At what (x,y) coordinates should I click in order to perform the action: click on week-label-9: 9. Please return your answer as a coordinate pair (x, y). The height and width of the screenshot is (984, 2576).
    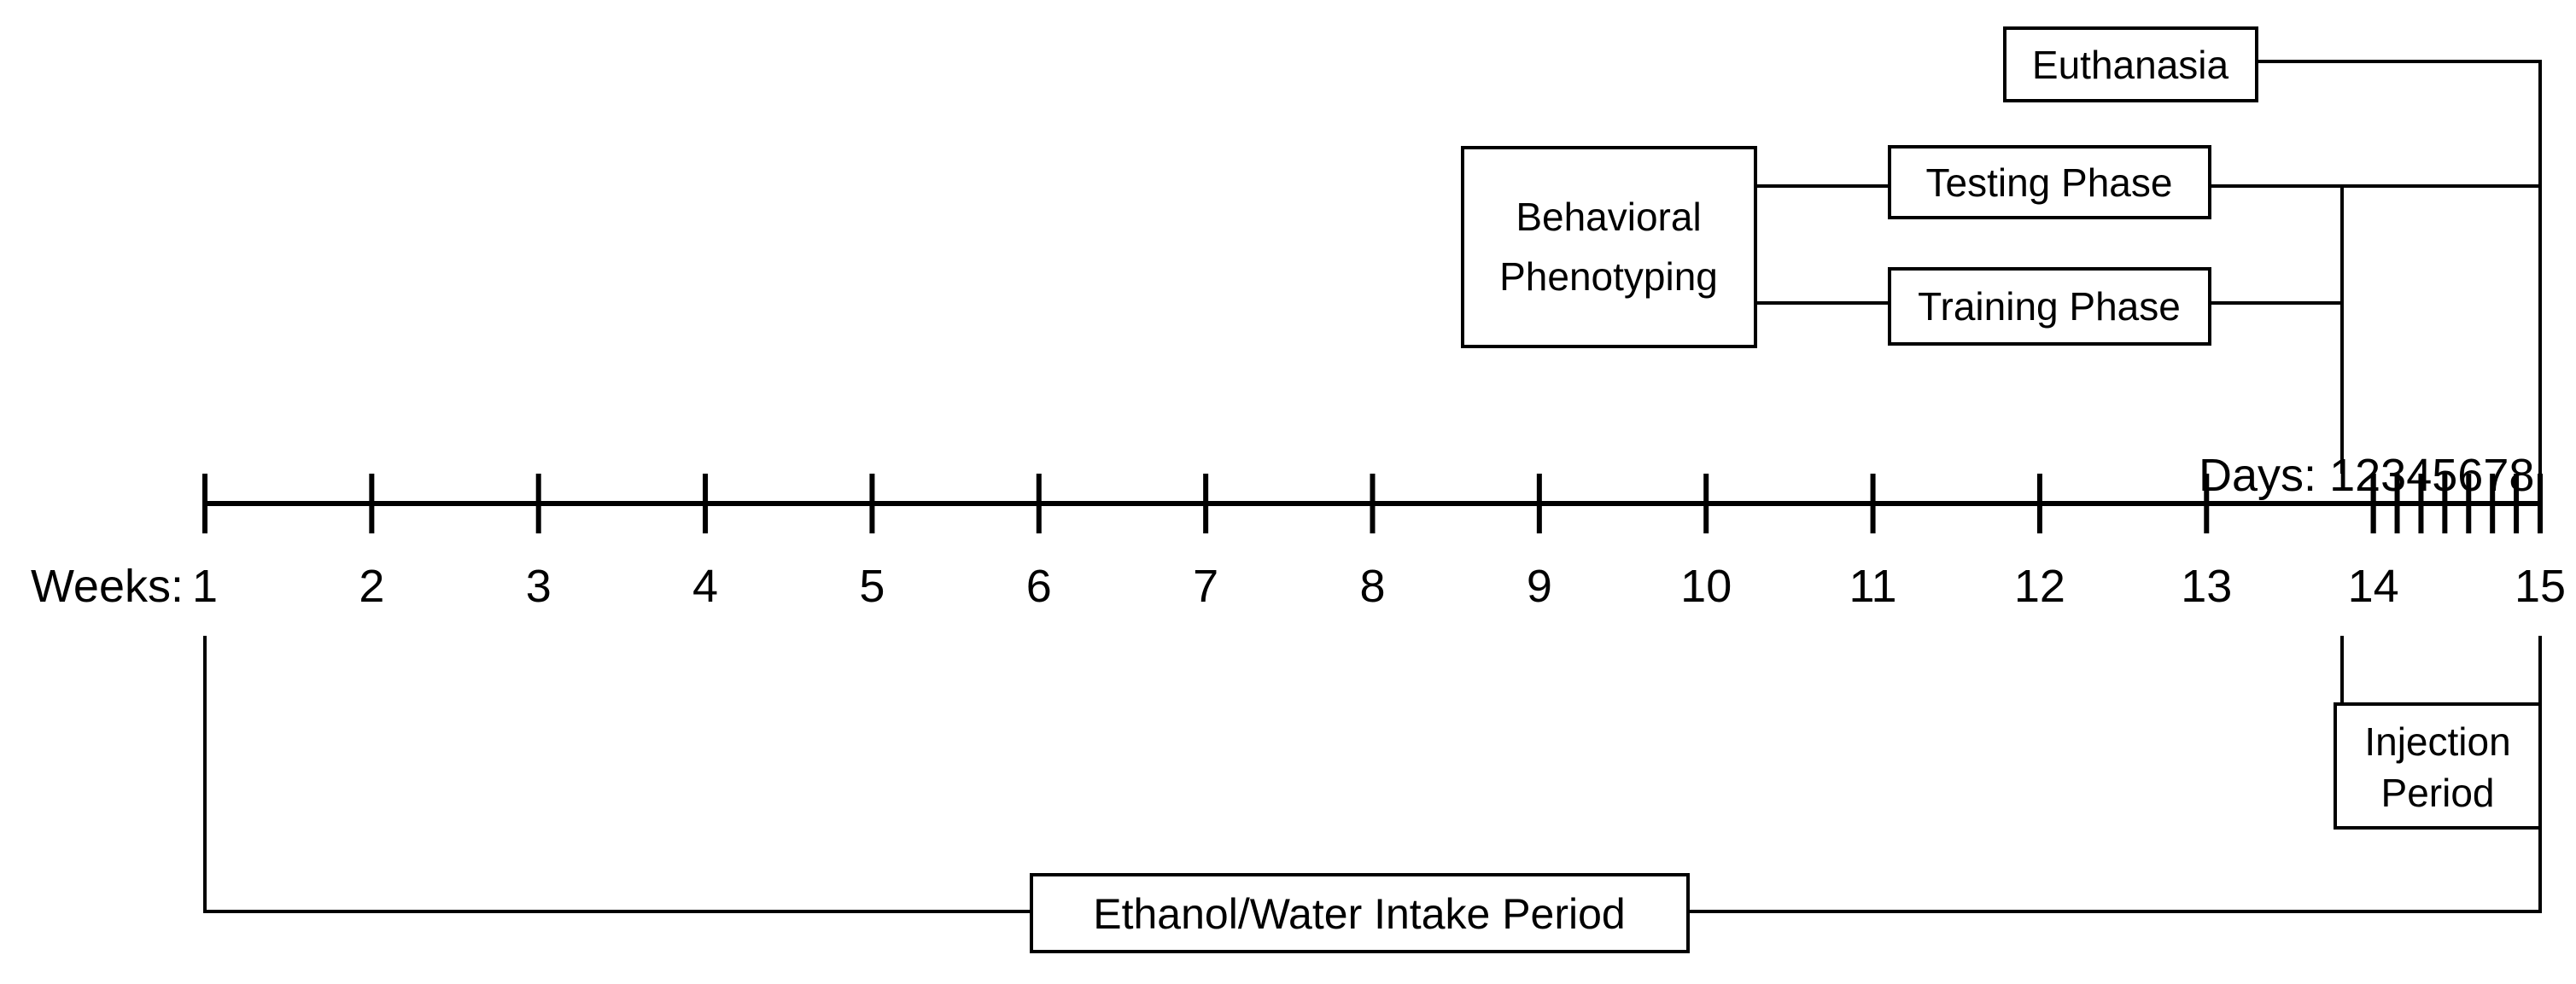
    Looking at the image, I should click on (1539, 586).